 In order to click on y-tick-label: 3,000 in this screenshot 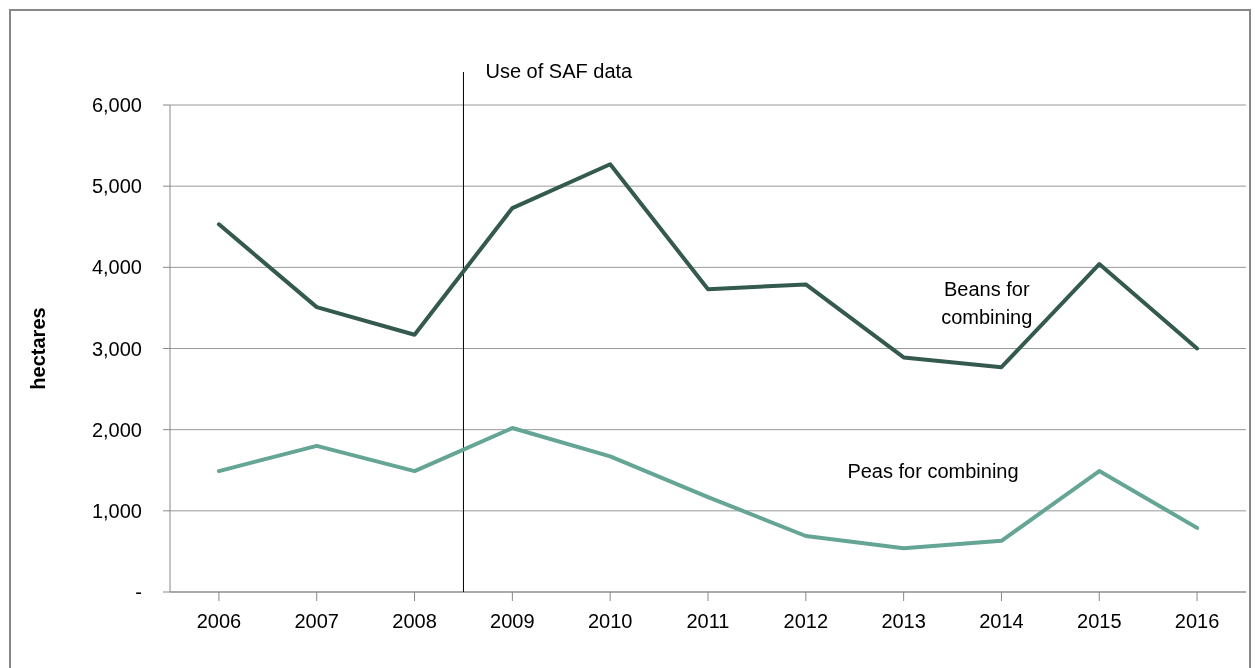, I will do `click(116, 348)`.